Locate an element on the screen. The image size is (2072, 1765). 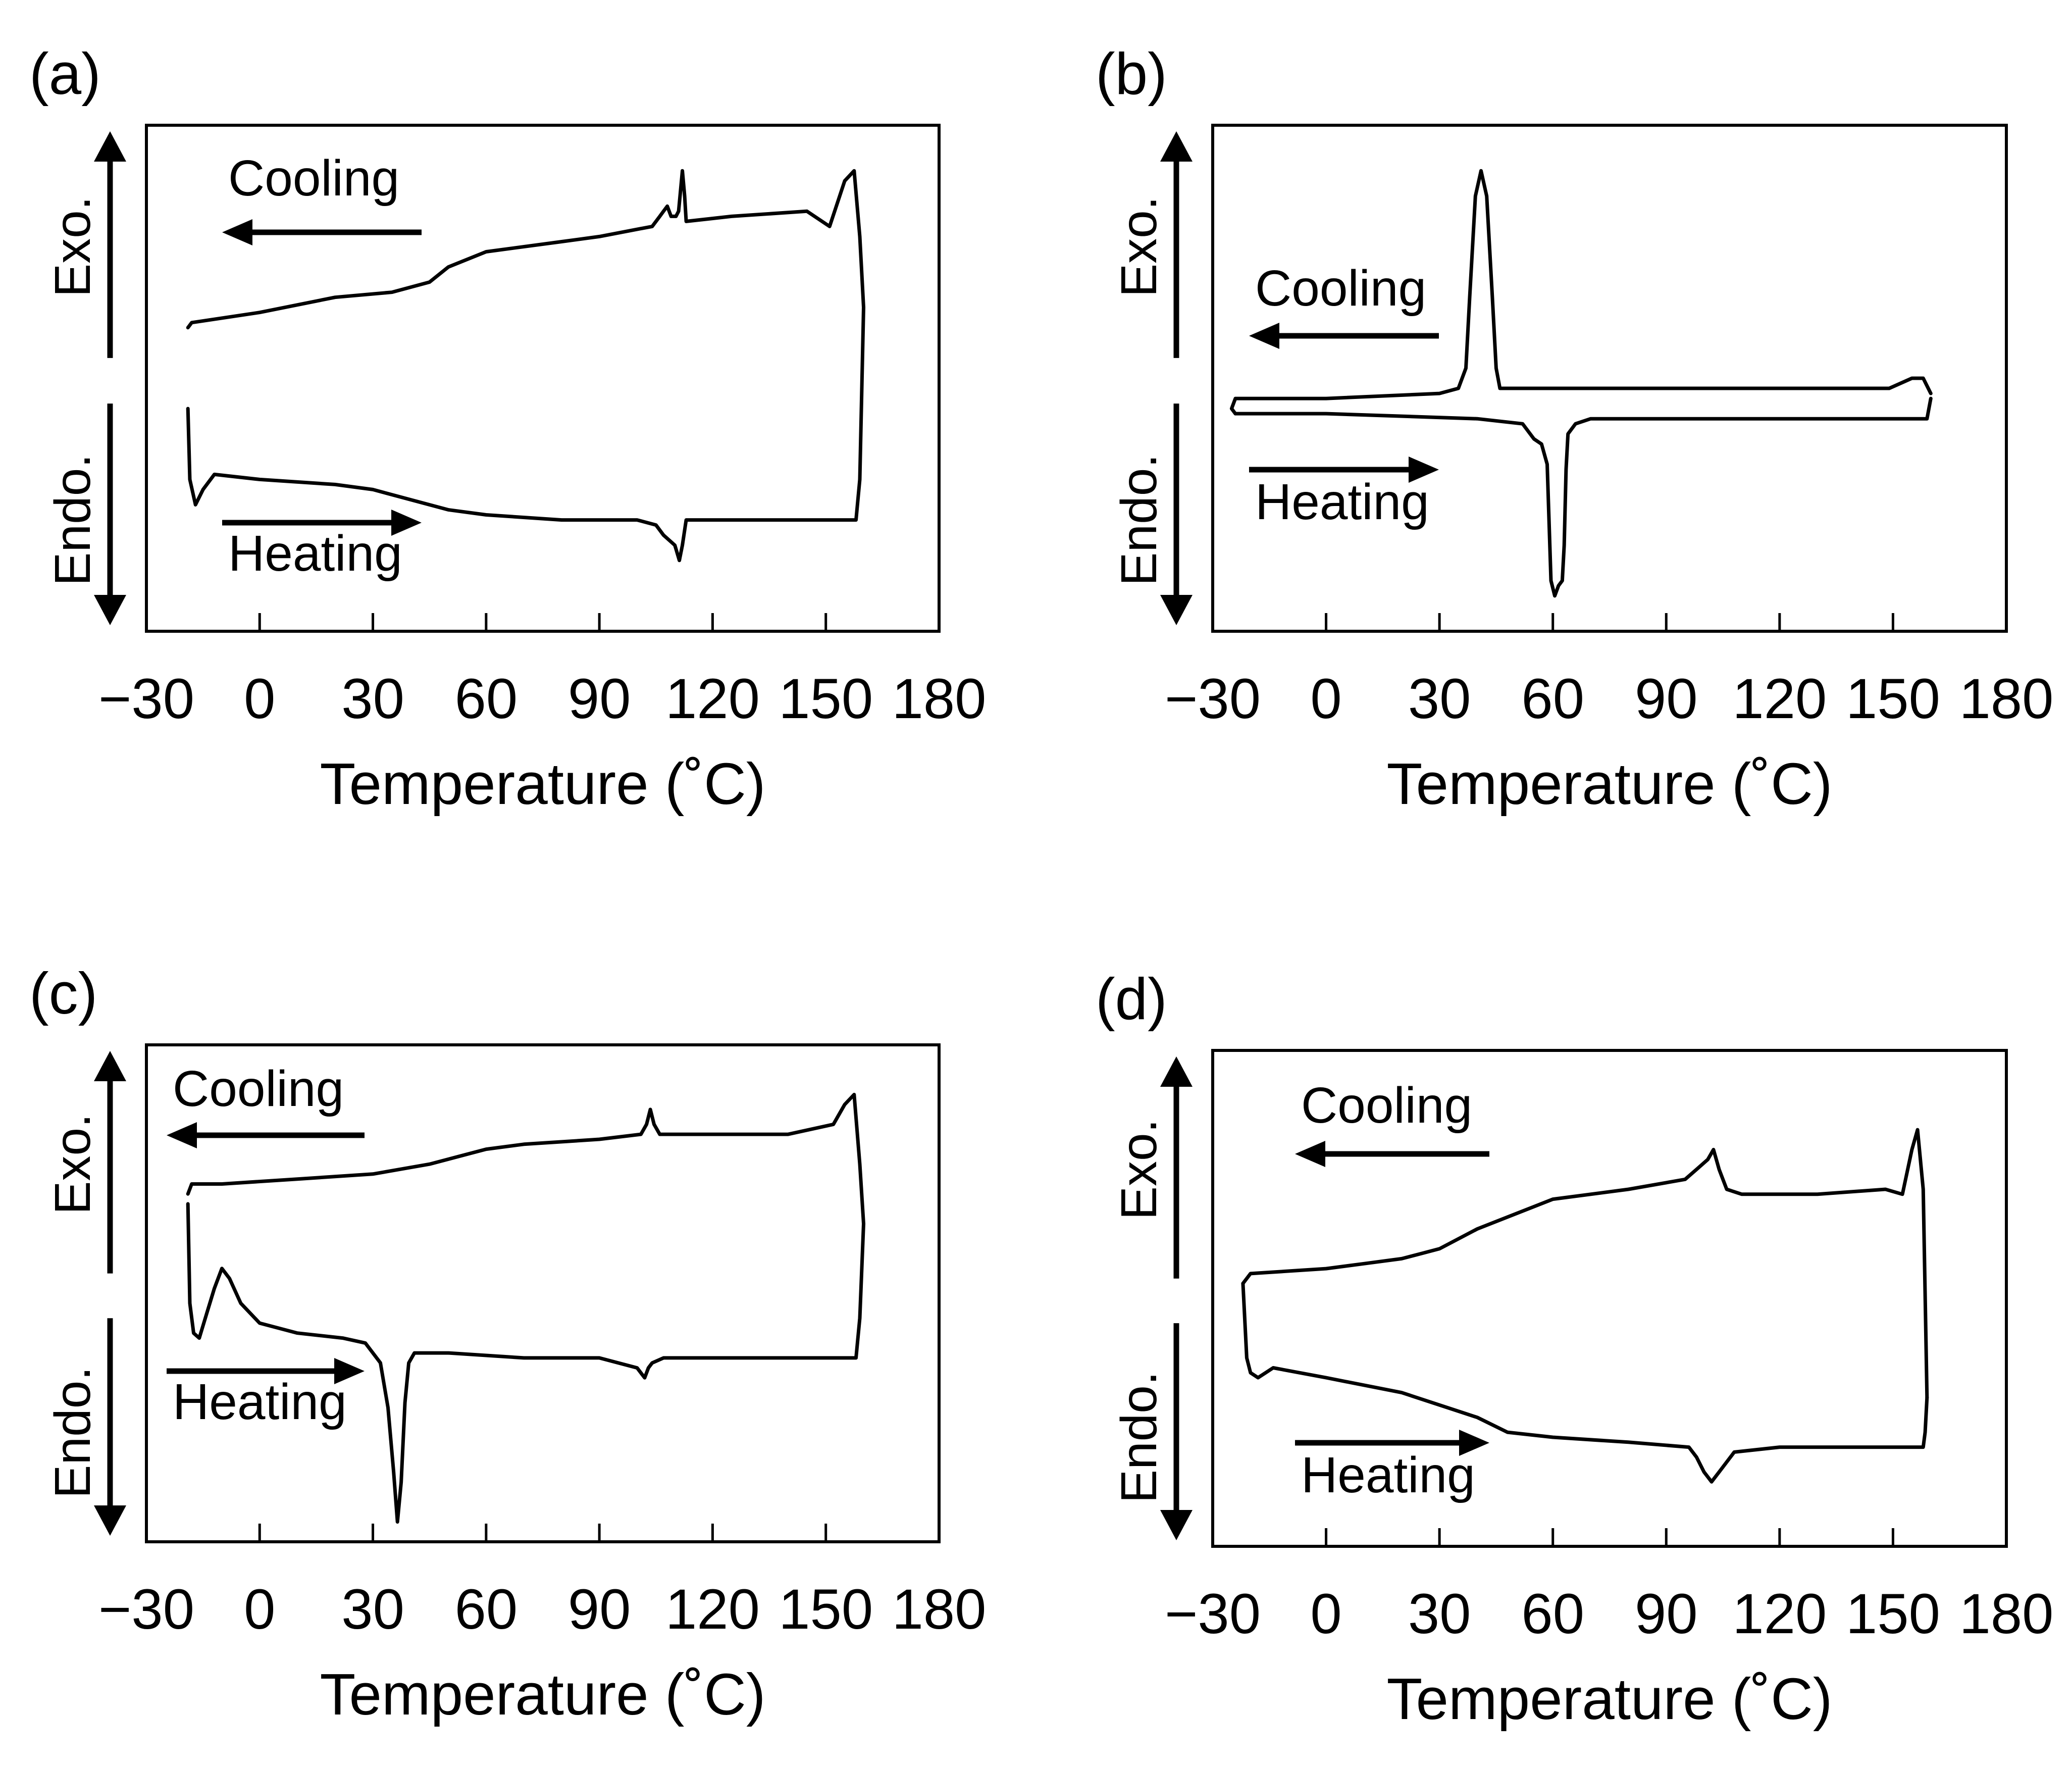
annotations-3: Cooling Heating is located at coordinates (1392, 1290).